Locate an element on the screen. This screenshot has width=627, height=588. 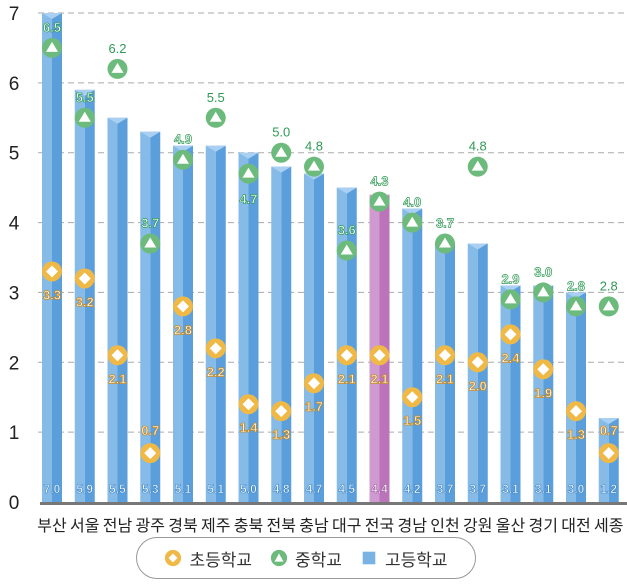
elementary-school-value-label: 2.0 is located at coordinates (478, 385).